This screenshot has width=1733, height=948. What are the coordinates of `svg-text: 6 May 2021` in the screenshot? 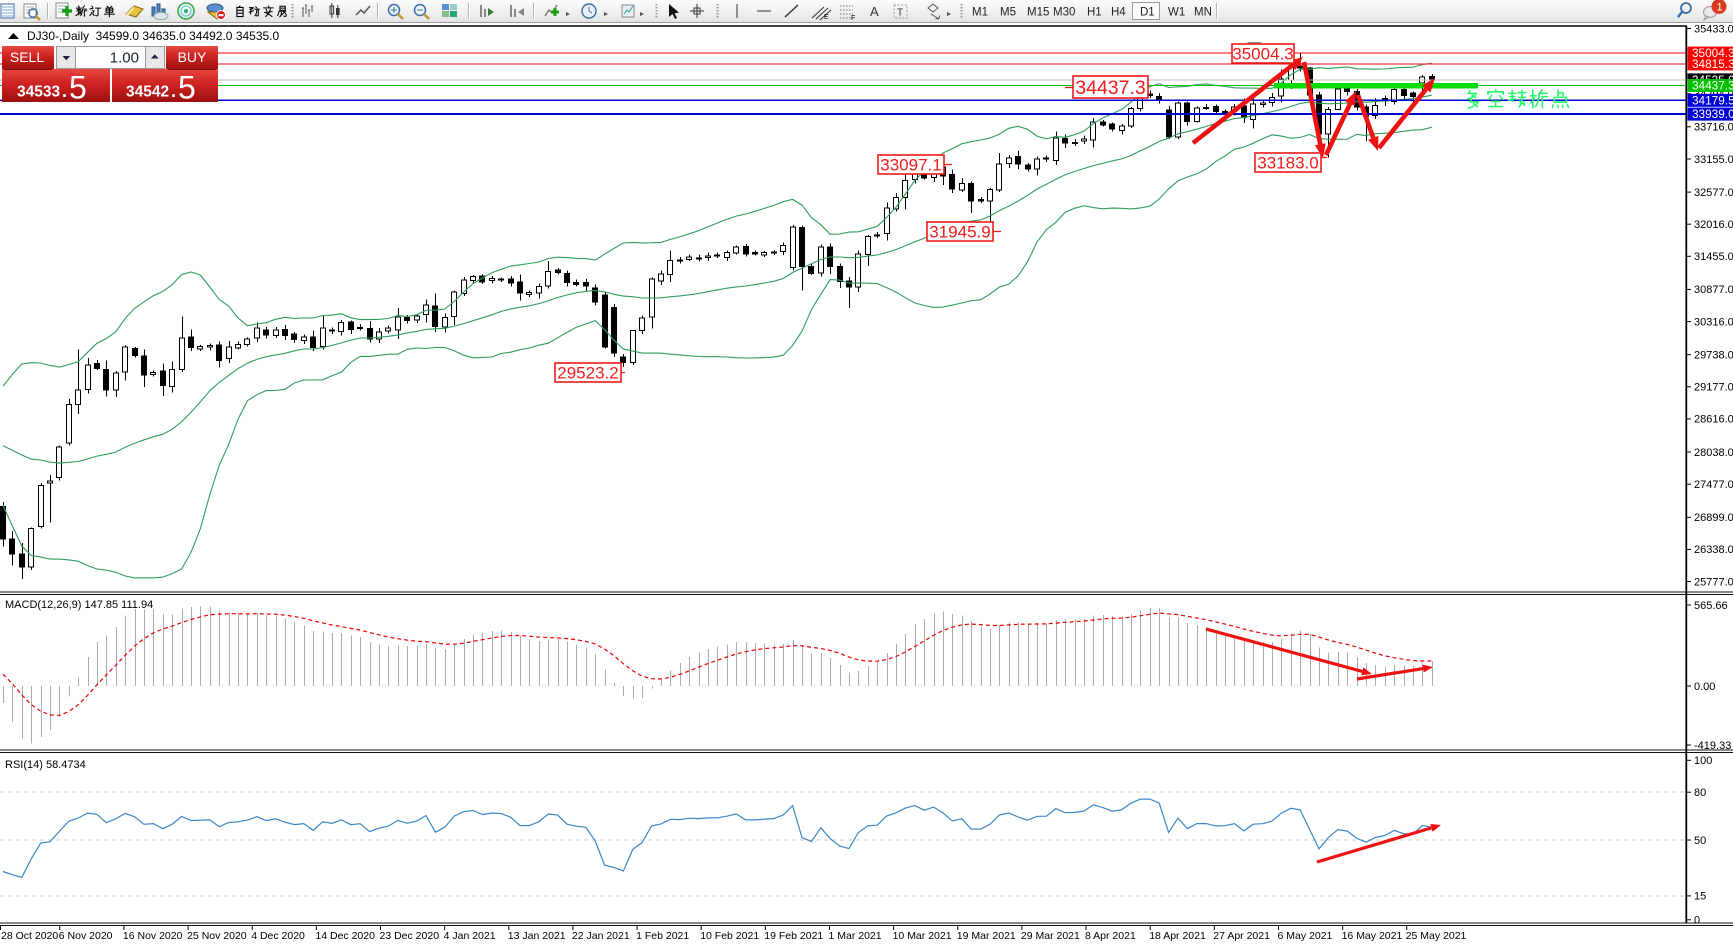 It's located at (1305, 936).